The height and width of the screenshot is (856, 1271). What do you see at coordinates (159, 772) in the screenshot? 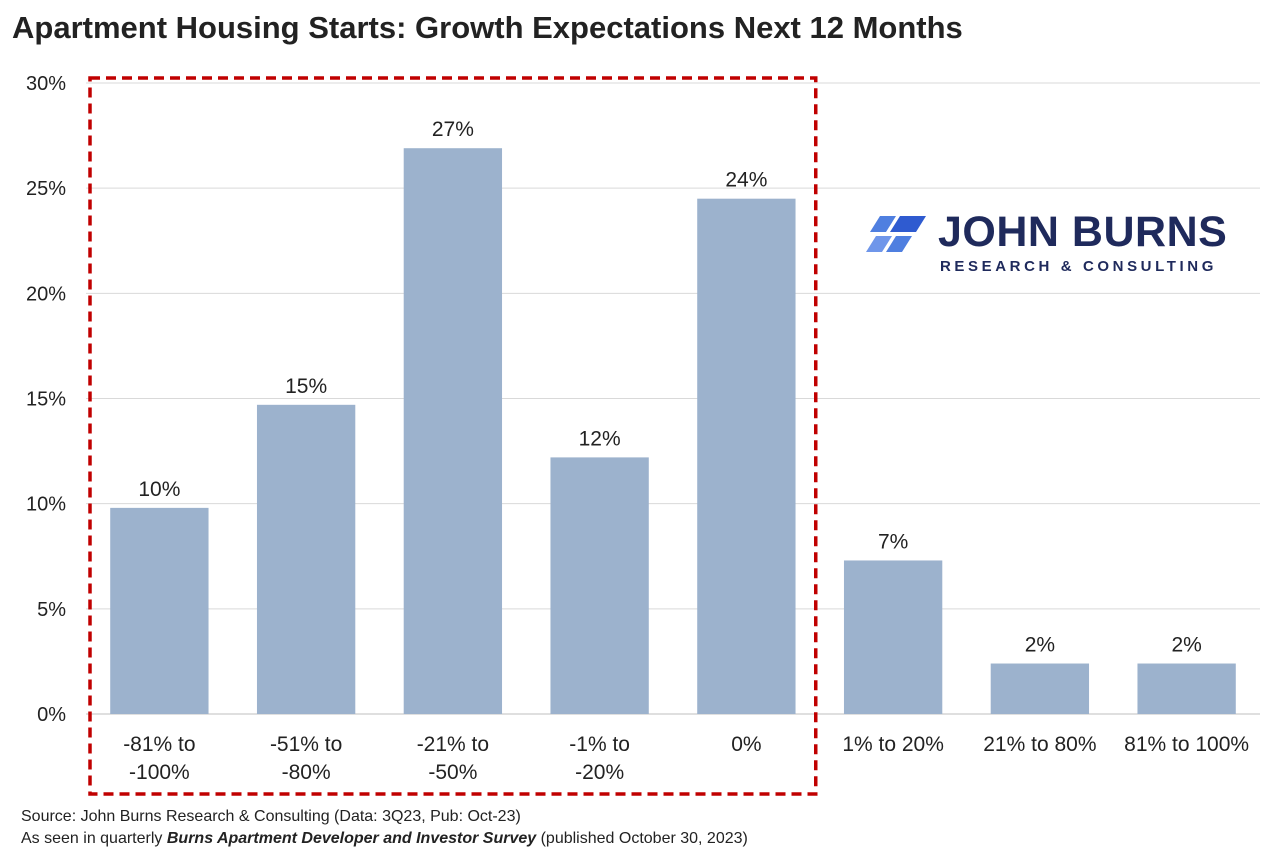
I see `x-tick-label: -100%` at bounding box center [159, 772].